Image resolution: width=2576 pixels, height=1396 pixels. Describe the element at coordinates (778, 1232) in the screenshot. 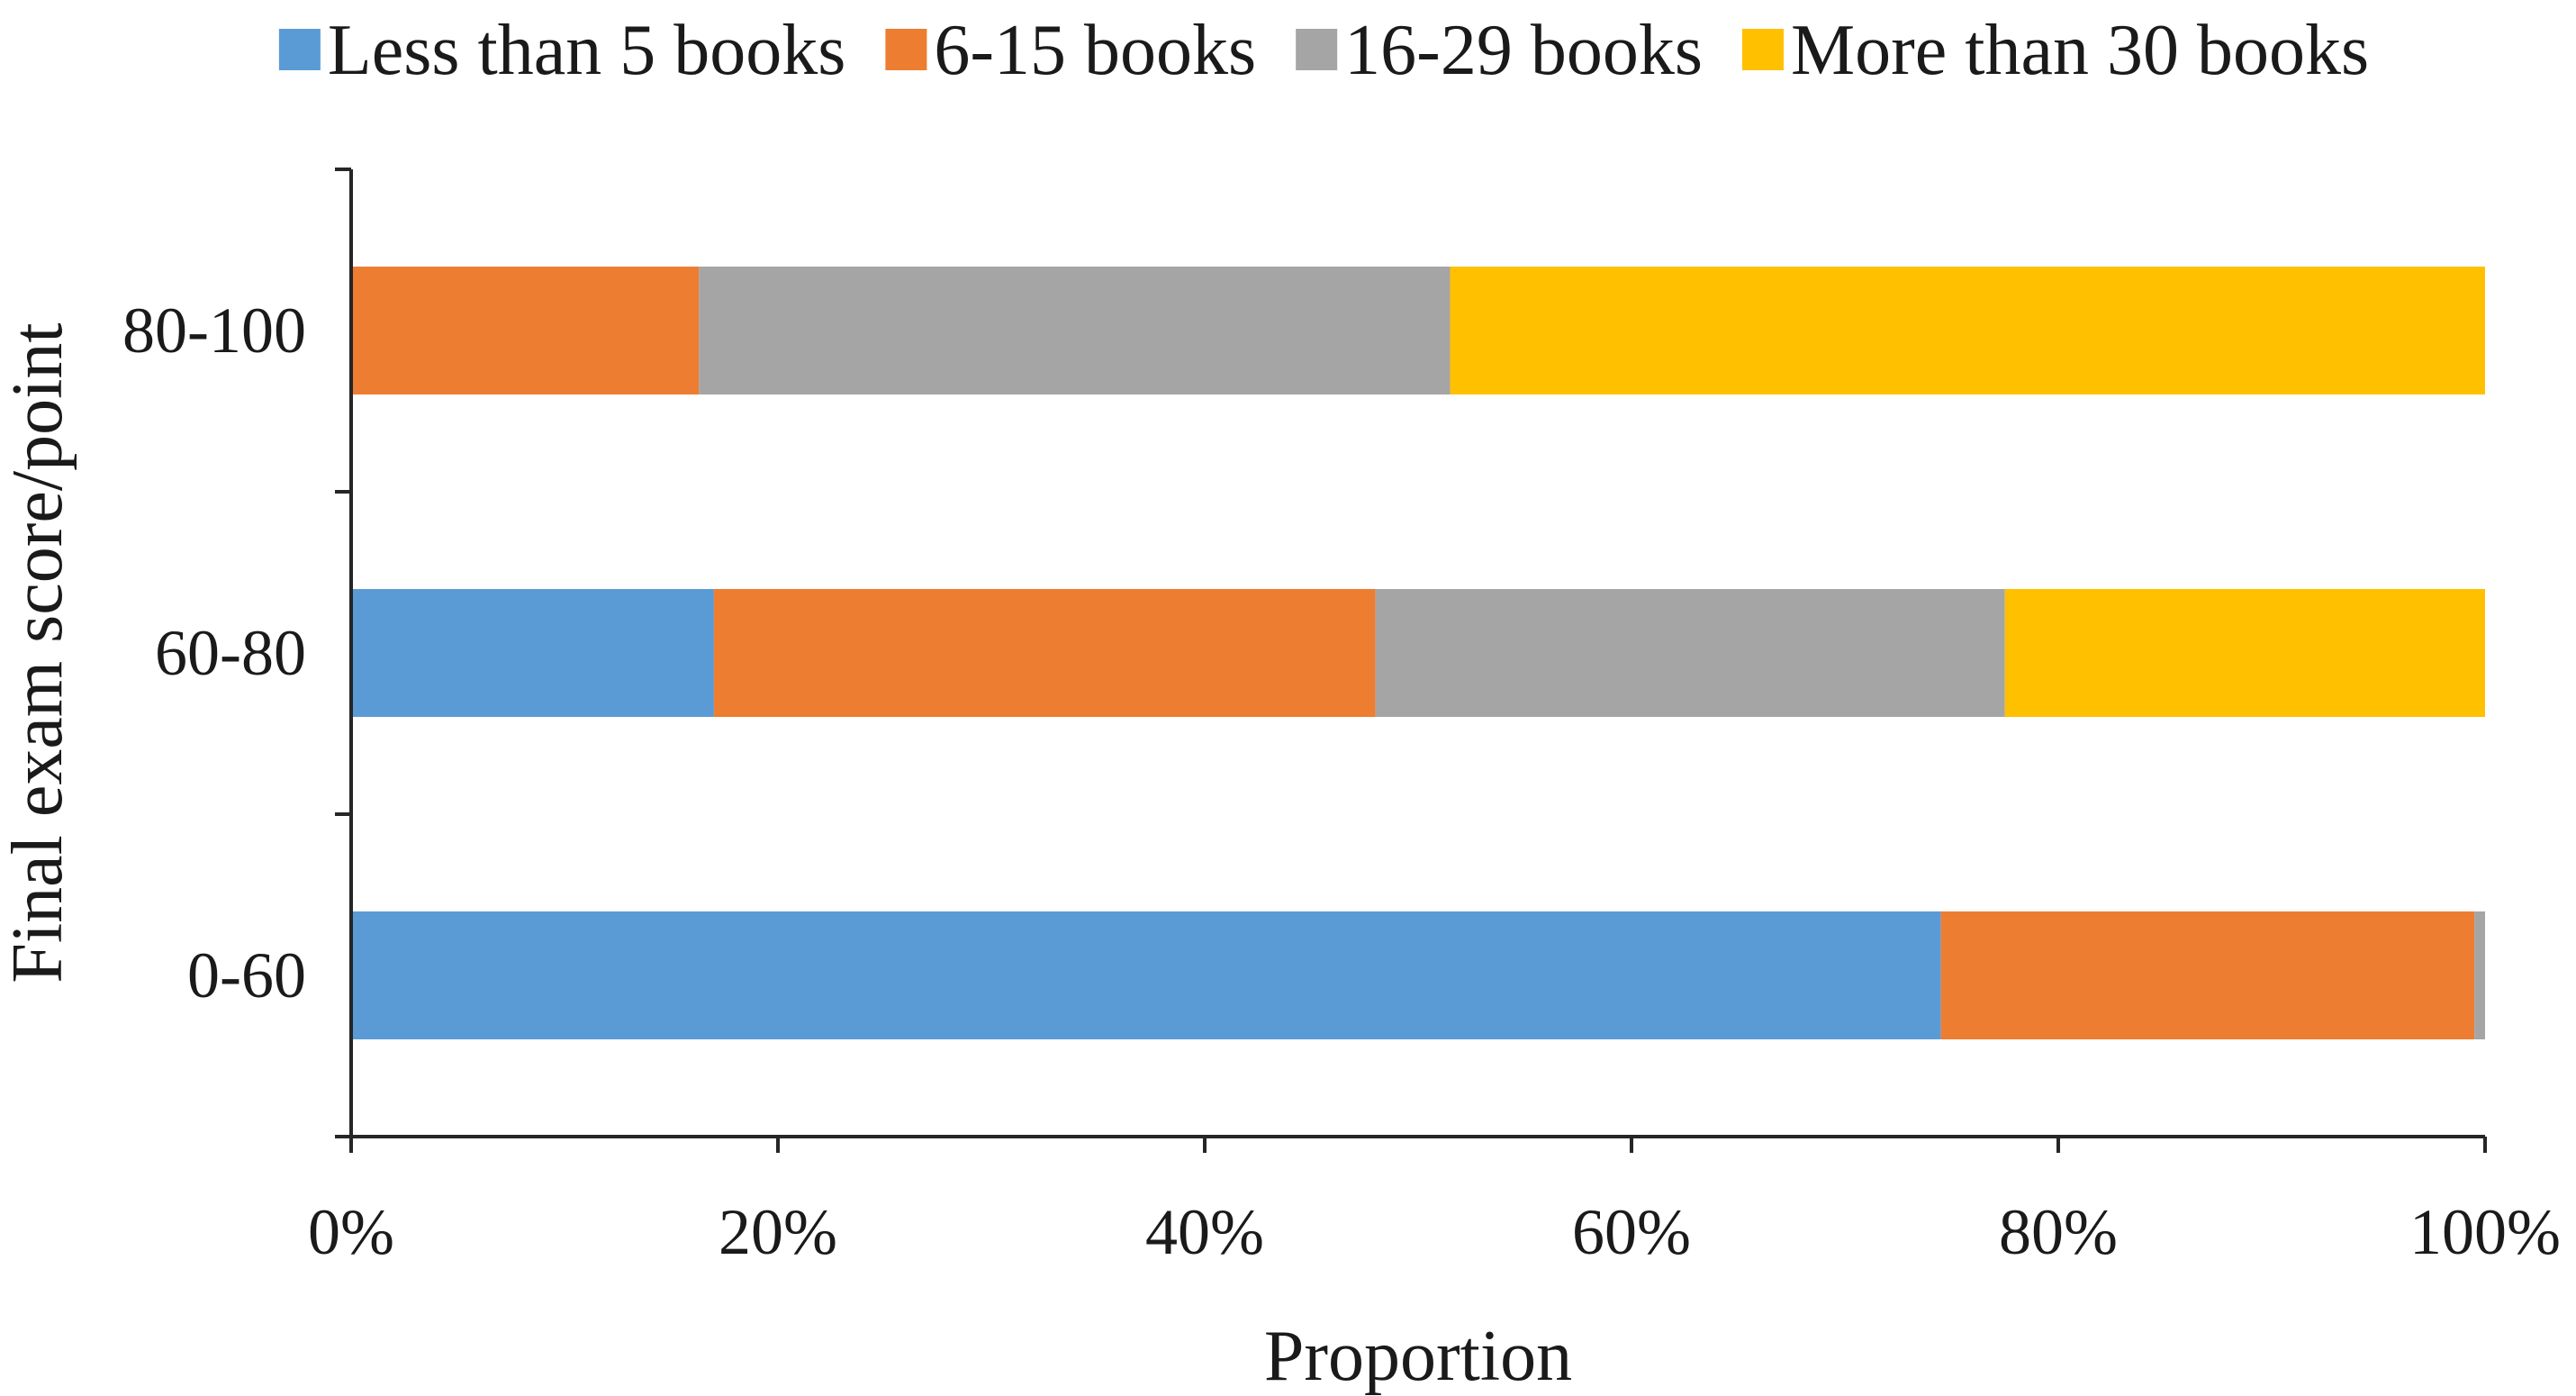

I see `x-tick-label: 20%` at that location.